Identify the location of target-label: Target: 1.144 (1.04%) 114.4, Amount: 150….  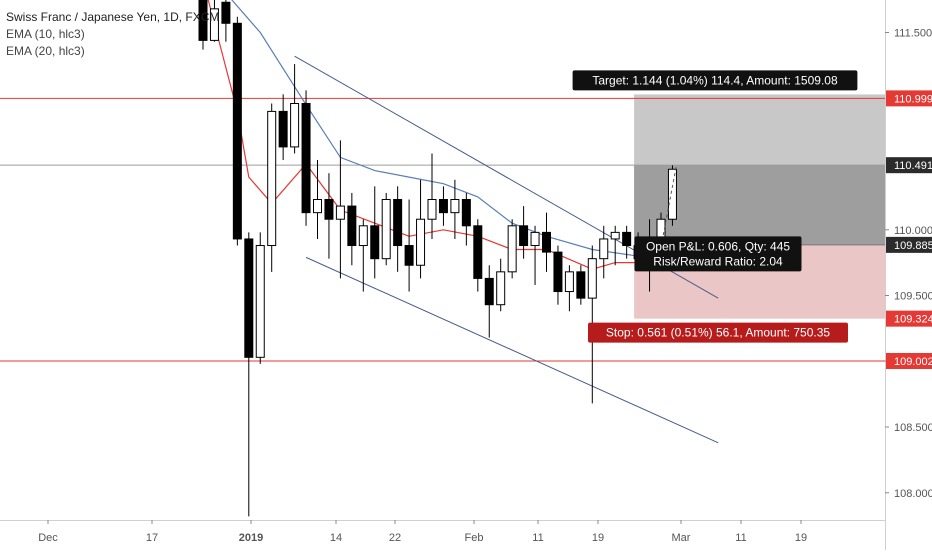
(715, 80).